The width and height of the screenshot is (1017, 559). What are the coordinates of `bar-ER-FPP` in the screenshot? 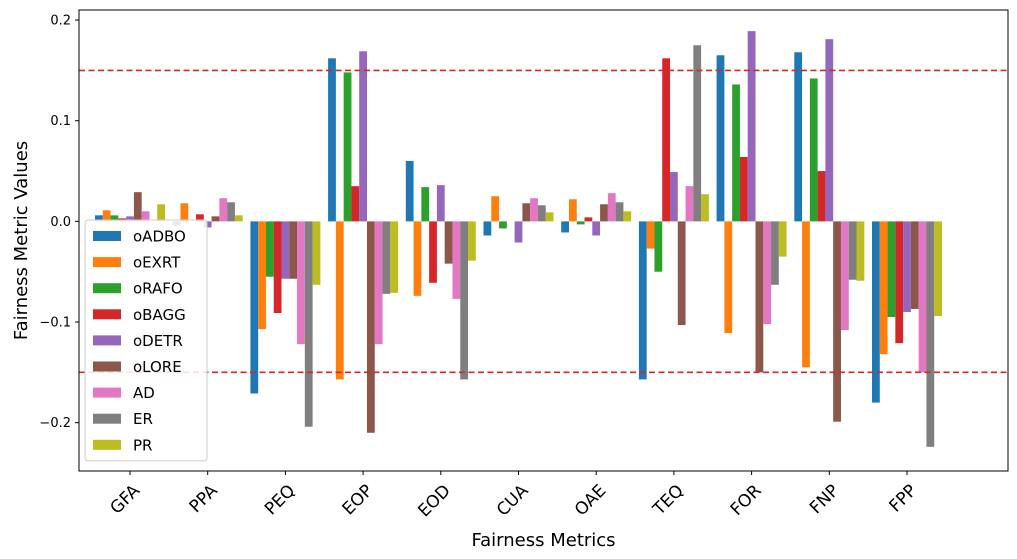 It's located at (930, 334).